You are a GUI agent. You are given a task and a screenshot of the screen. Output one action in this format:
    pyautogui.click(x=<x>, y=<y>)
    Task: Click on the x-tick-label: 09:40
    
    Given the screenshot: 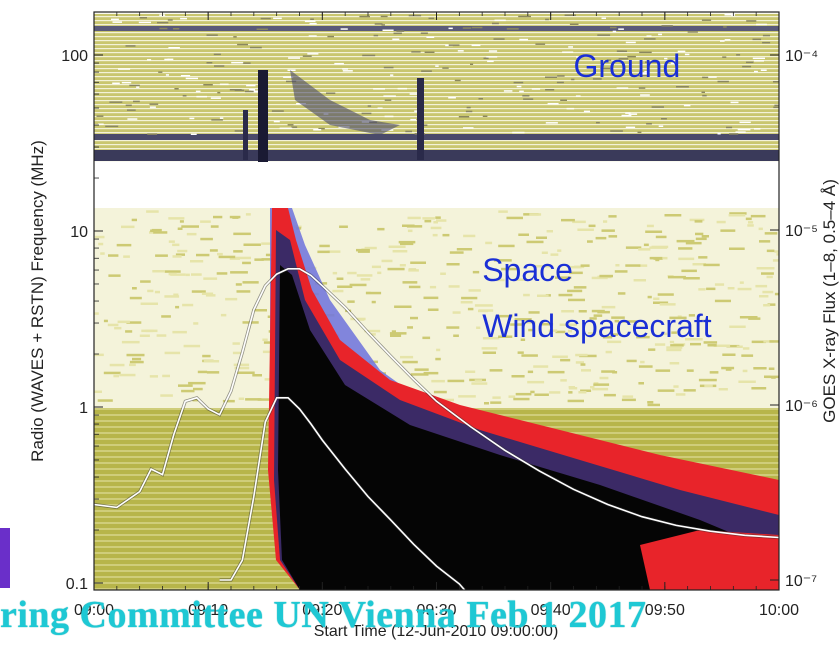 What is the action you would take?
    pyautogui.click(x=551, y=610)
    